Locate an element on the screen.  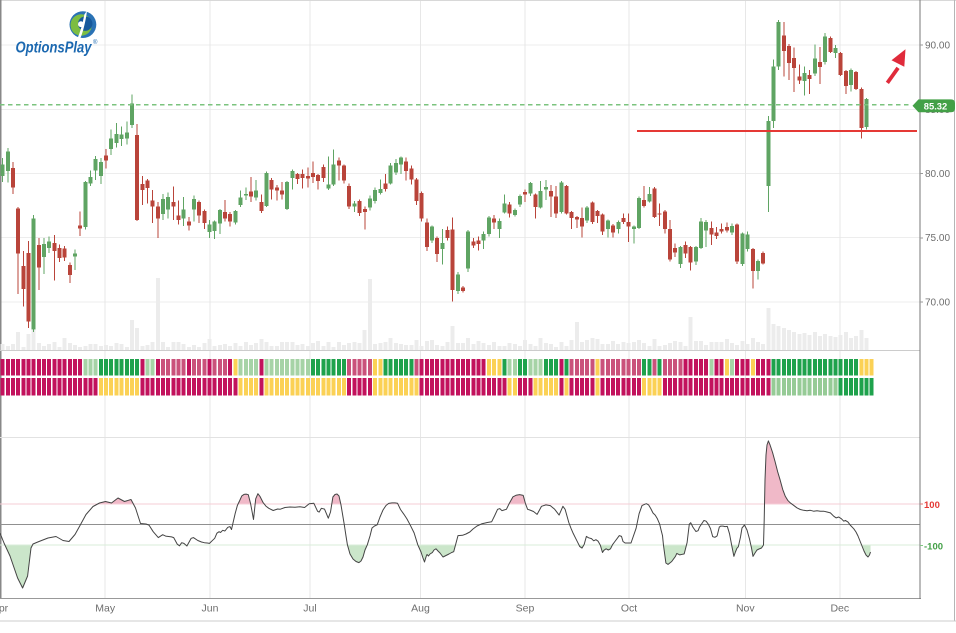
svg-text: 90.00 is located at coordinates (937, 46).